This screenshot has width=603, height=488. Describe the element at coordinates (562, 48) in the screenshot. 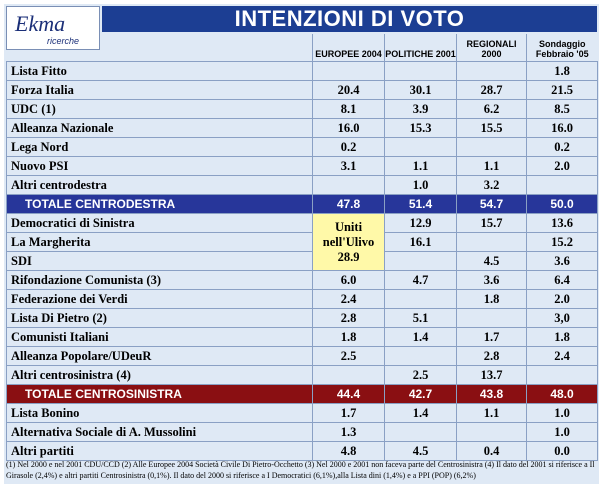

I see `column-header: Sondaggio Febbraio '05` at that location.